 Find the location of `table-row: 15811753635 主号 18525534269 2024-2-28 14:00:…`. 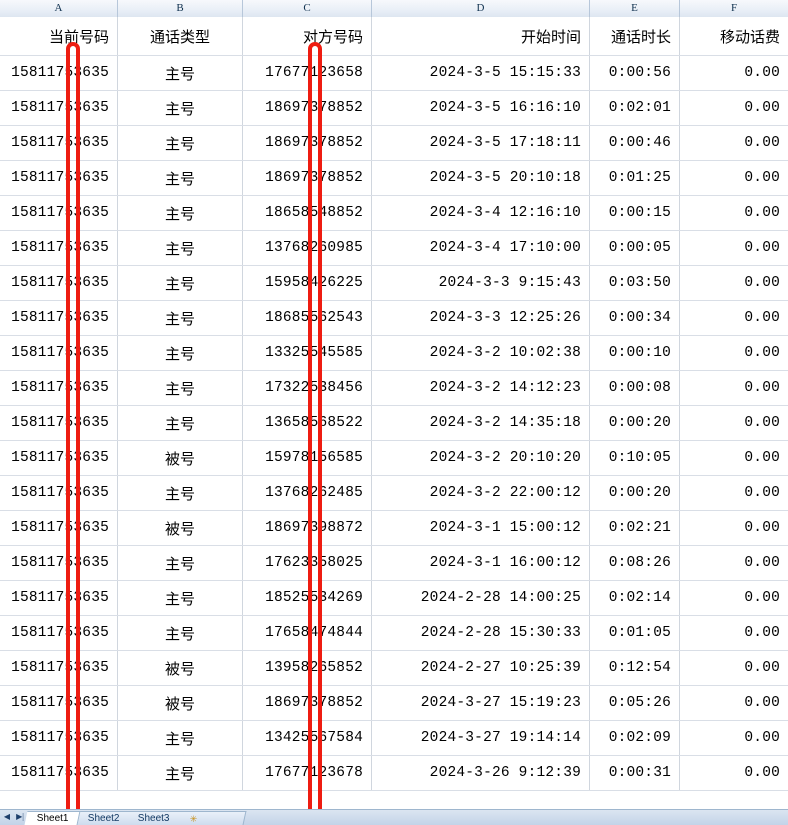

table-row: 15811753635 主号 18525534269 2024-2-28 14:00:… is located at coordinates (394, 598).